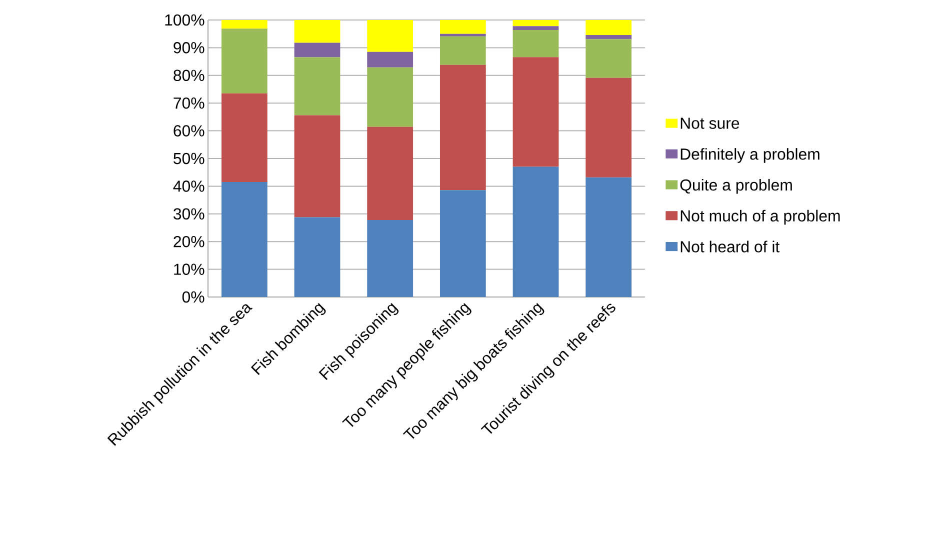  I want to click on y-tick-label: 70%, so click(189, 103).